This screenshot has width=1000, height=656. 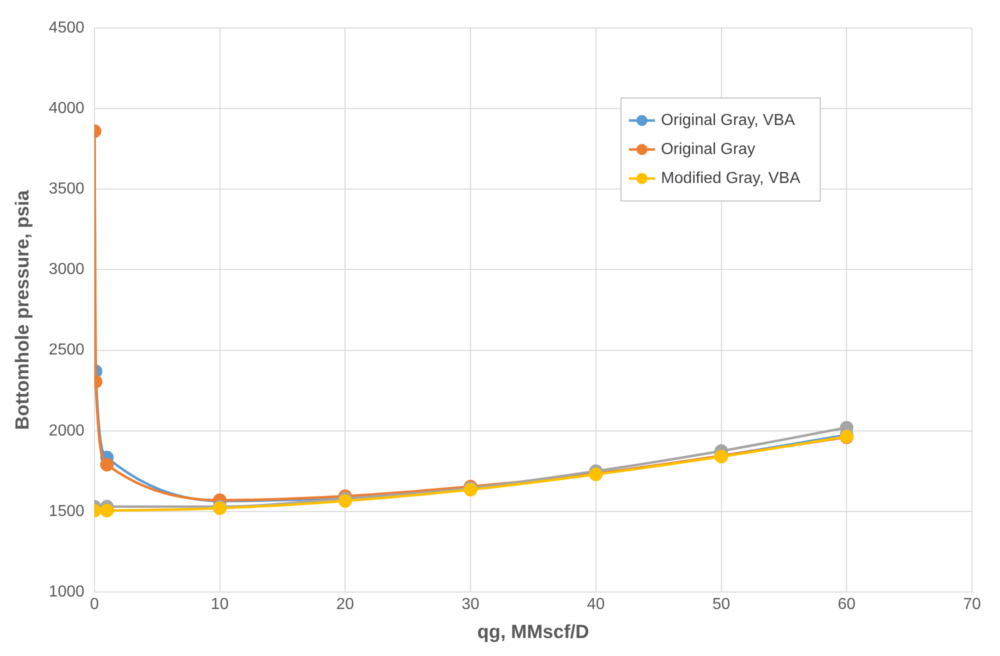 I want to click on y-axis-title: Bottomhole pressure, psia, so click(x=23, y=310).